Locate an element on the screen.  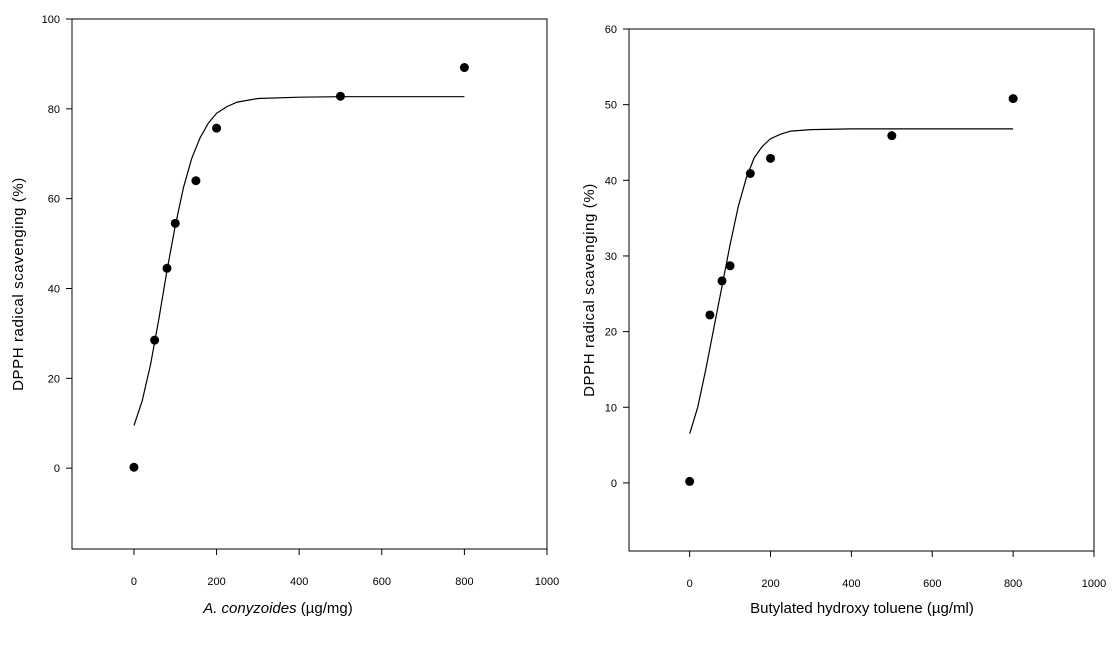
y-tick-label: 50 is located at coordinates (611, 106).